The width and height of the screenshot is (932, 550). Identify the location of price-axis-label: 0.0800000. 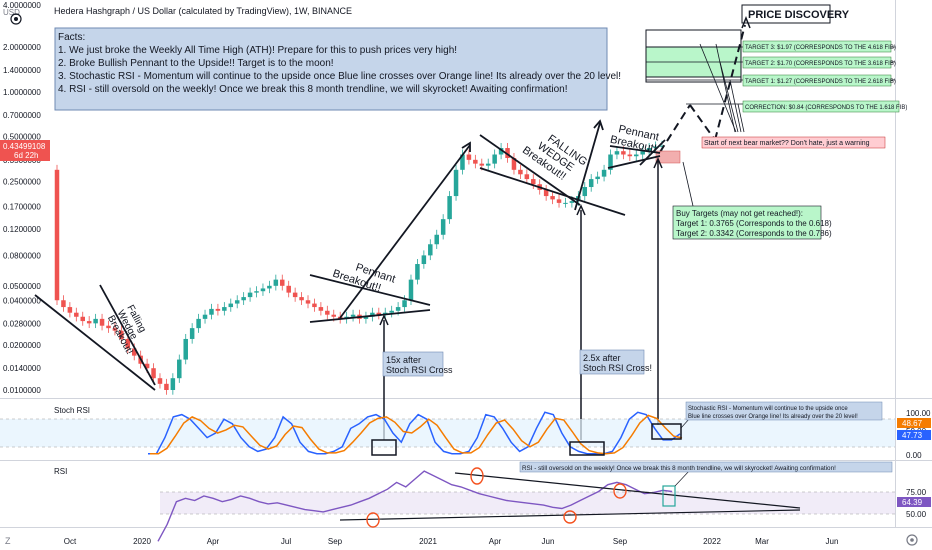
(22, 255).